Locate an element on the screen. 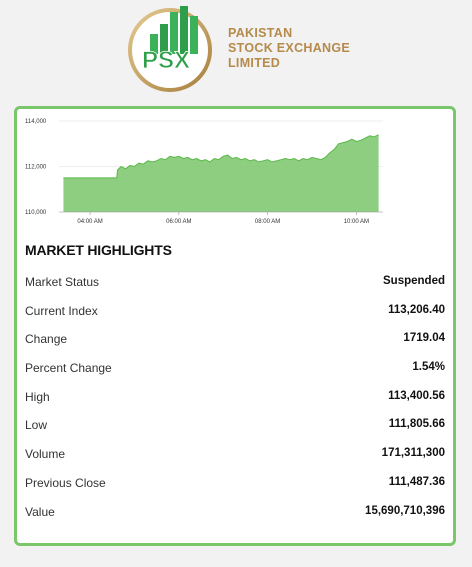 This screenshot has width=472, height=567. chart-y-axis: 114,000 112,000 110,000 is located at coordinates (36, 167).